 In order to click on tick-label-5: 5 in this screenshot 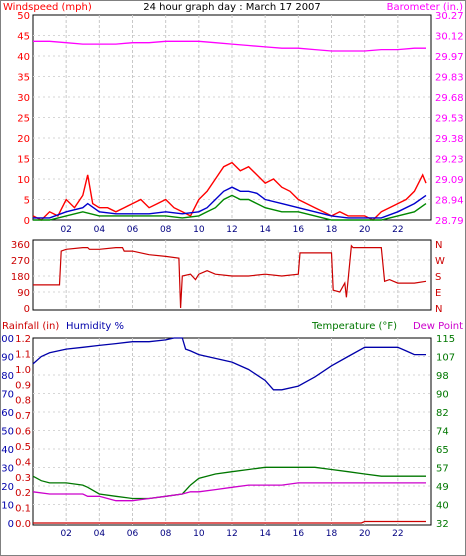, I will do `click(27, 201)`.